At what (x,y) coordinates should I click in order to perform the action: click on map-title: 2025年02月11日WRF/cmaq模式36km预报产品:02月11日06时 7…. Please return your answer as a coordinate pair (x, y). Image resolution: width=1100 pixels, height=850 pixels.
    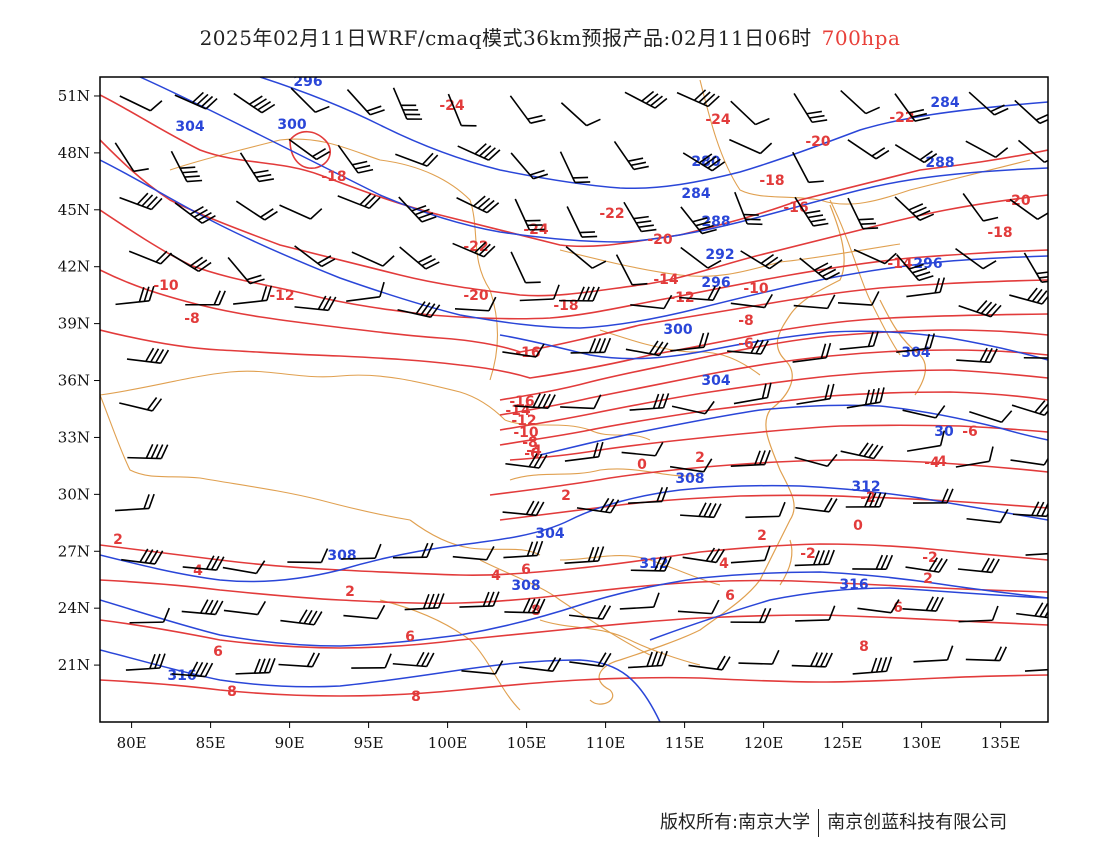
    Looking at the image, I should click on (550, 36).